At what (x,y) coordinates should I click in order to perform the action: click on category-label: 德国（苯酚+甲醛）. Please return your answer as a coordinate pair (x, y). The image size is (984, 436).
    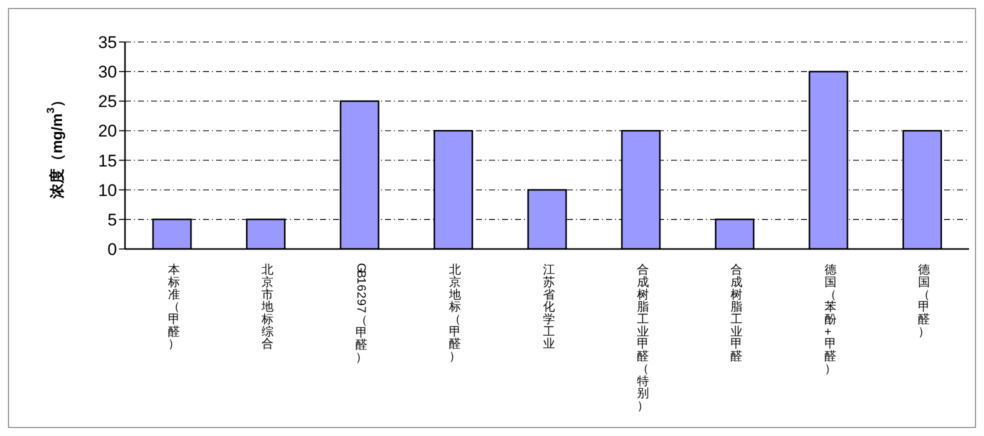
    Looking at the image, I should click on (830, 319).